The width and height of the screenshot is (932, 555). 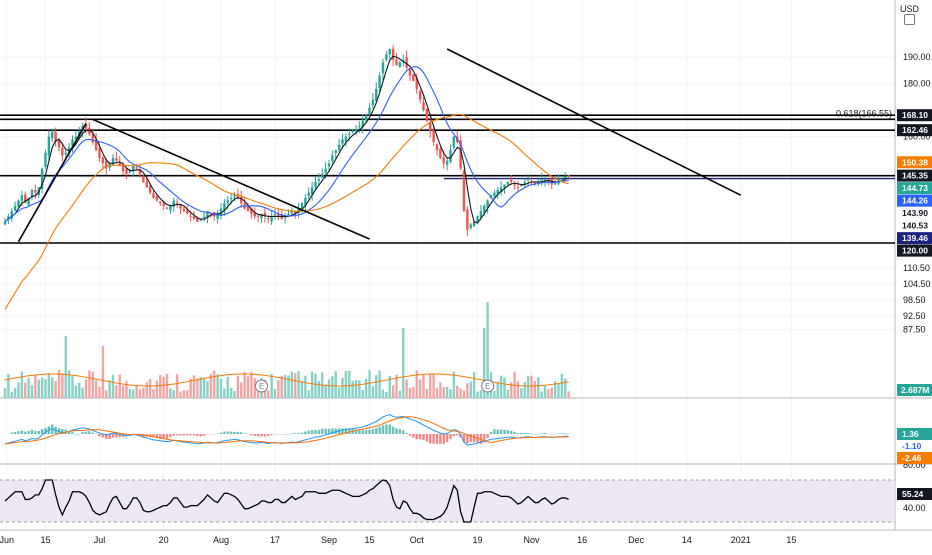 I want to click on price-badge-label: 144.26, so click(x=915, y=201).